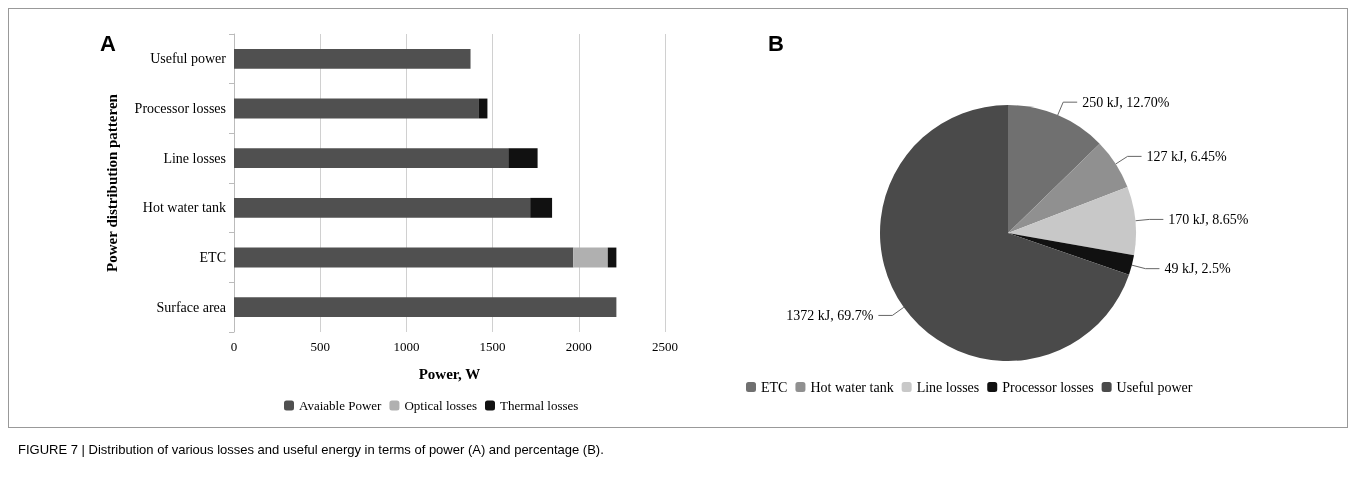  What do you see at coordinates (1048, 387) in the screenshot?
I see `legend-label: Processor losses` at bounding box center [1048, 387].